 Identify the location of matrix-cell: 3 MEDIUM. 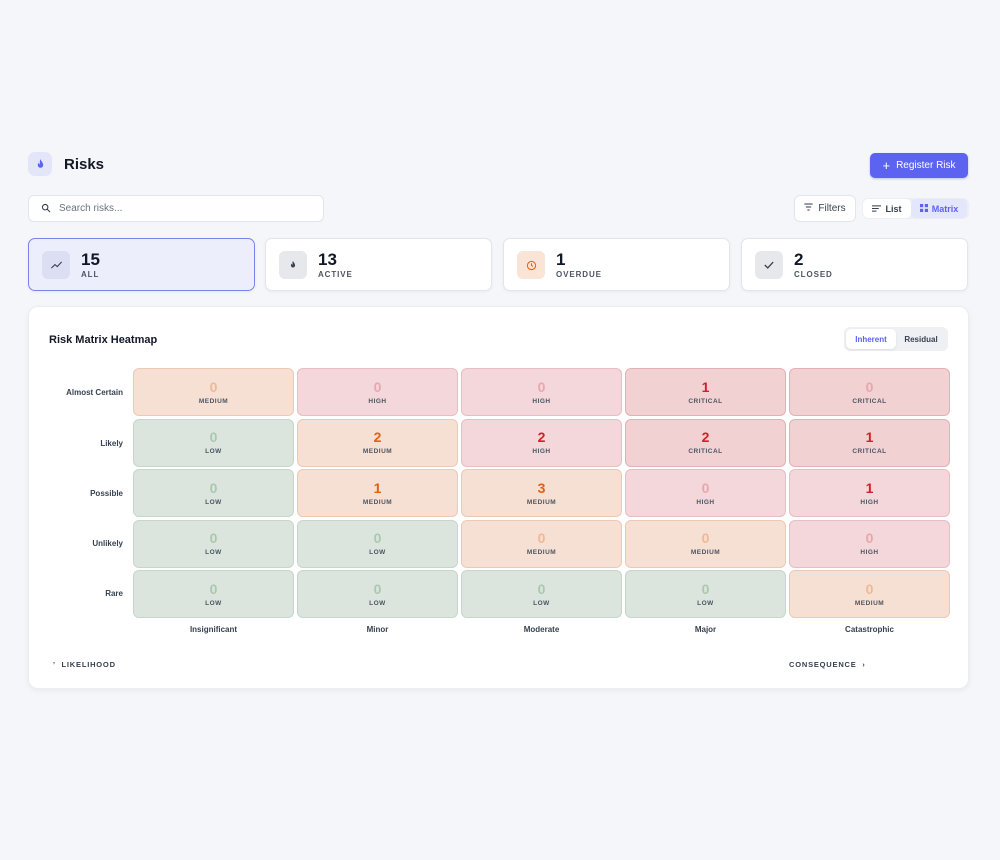
(541, 493).